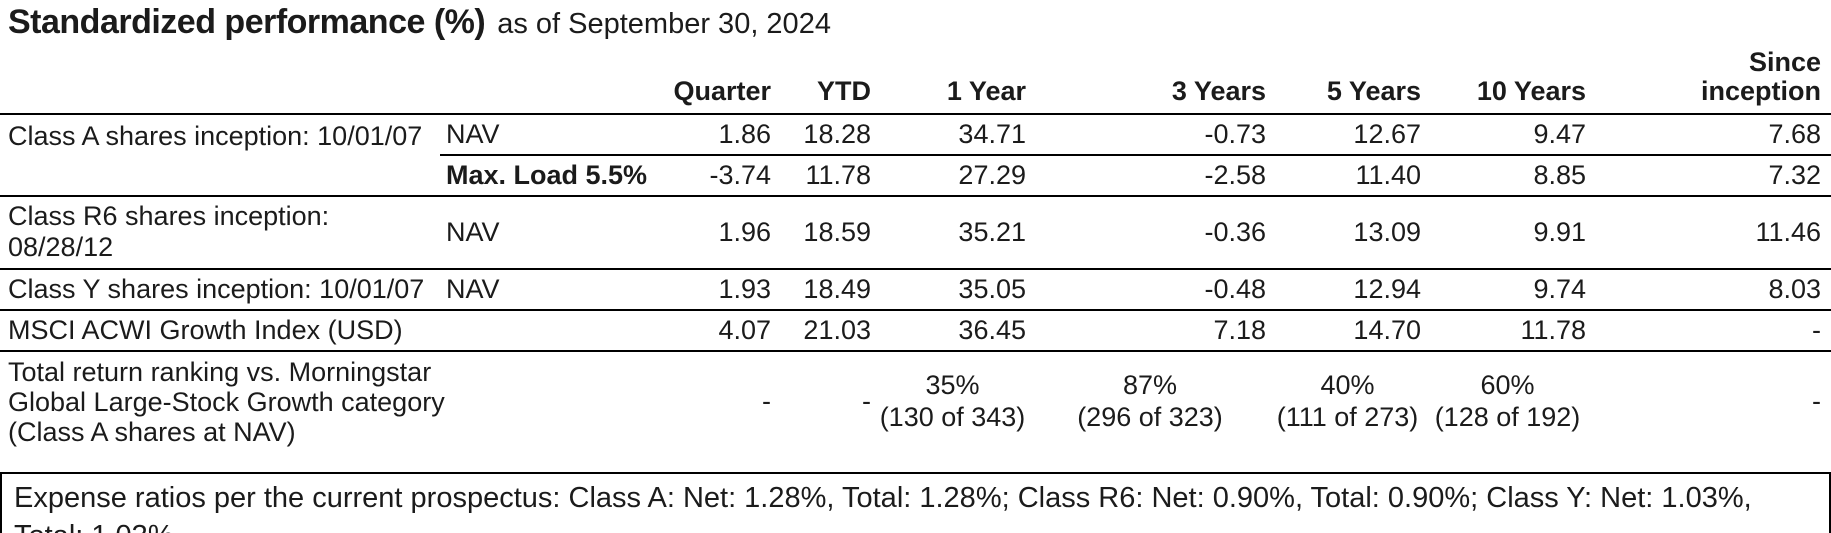  Describe the element at coordinates (825, 80) in the screenshot. I see `col-header-ytd: YTD` at that location.